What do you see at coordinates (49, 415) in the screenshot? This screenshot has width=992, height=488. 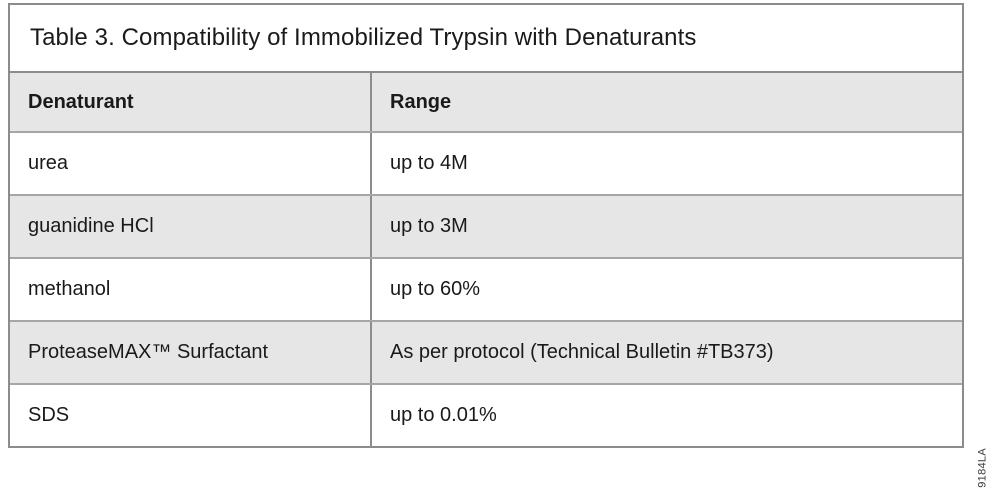 I see `denaturant-cell: SDS` at bounding box center [49, 415].